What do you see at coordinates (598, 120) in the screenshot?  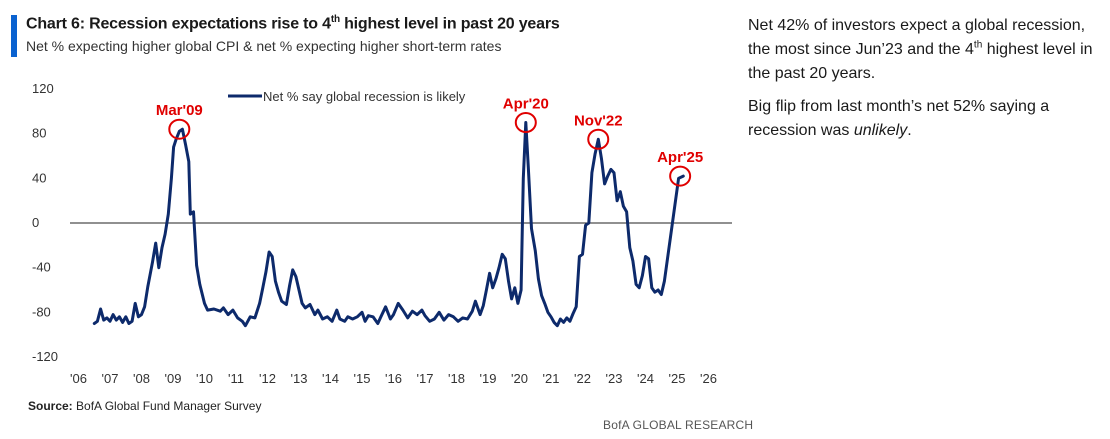 I see `peak-label: Nov'22` at bounding box center [598, 120].